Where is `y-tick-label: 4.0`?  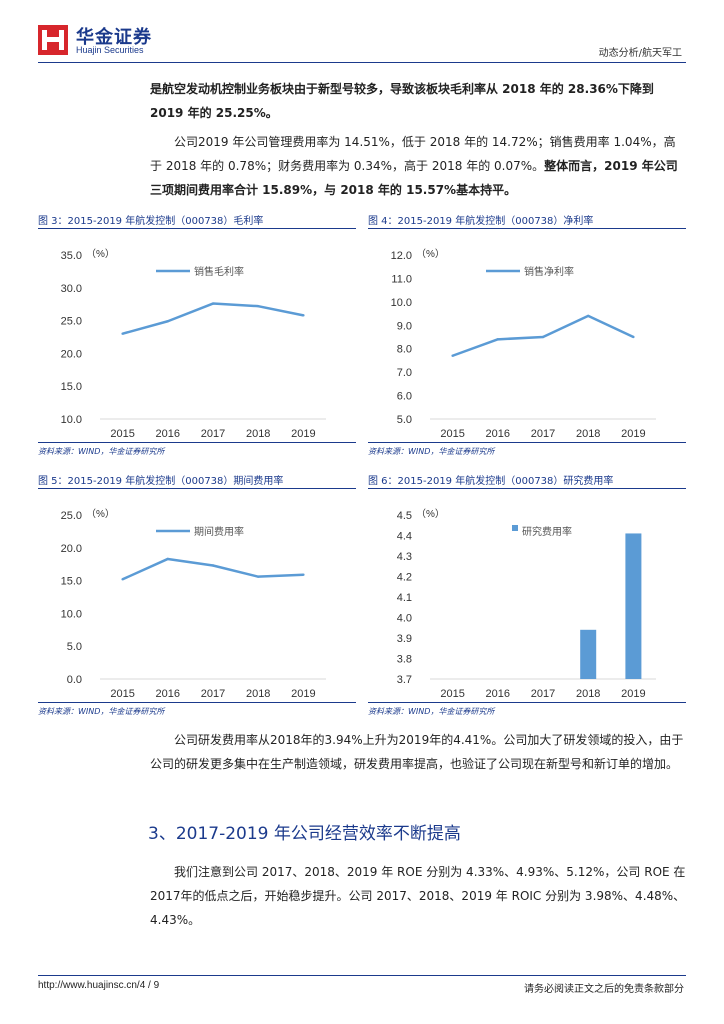
y-tick-label: 4.0 is located at coordinates (404, 619).